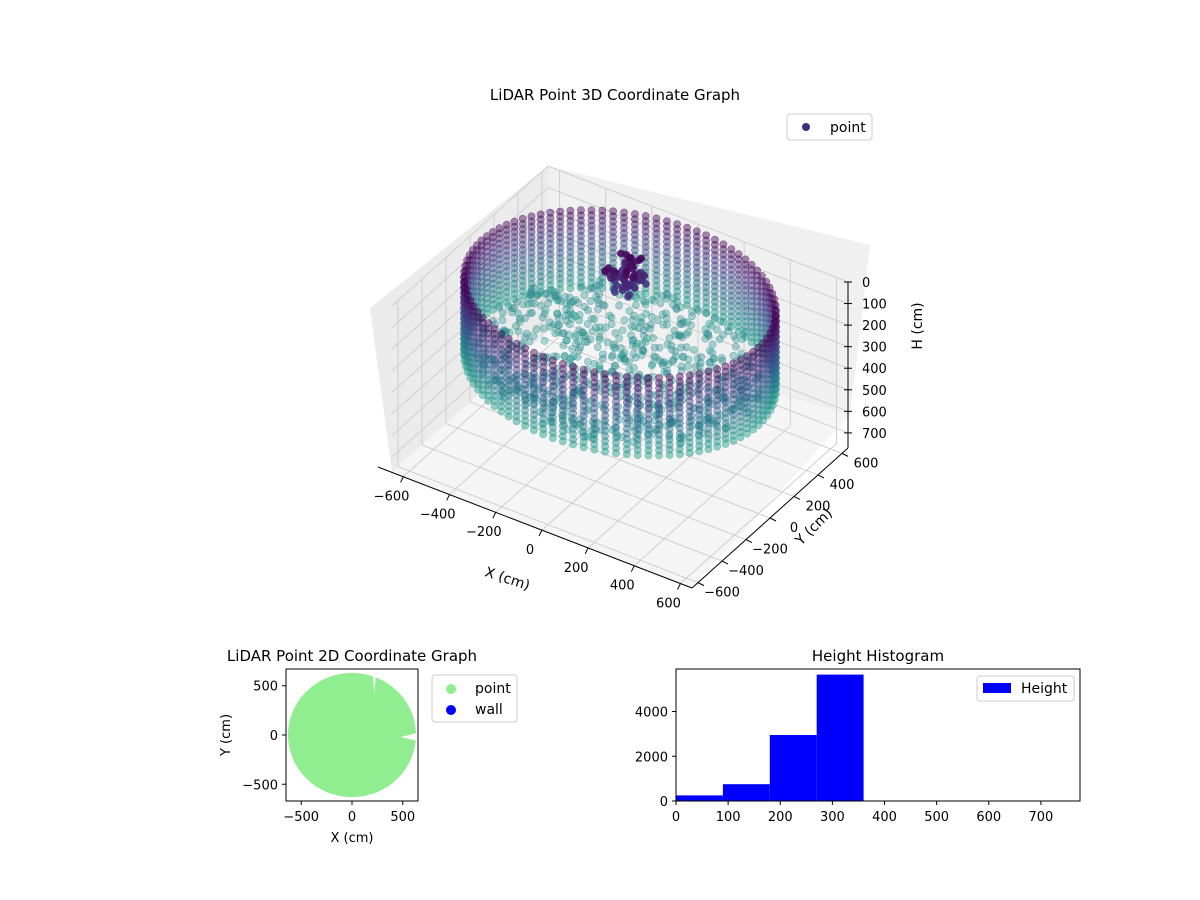  I want to click on hist-x-tick-label: 300, so click(832, 817).